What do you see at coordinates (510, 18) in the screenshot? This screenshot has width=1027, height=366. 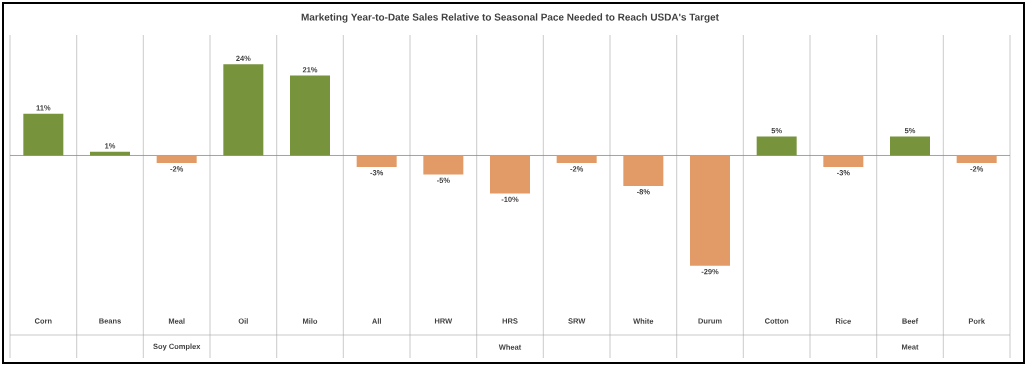 I see `chart-title: Marketing Year-to-Date Sales Relative to Seasonal Pace Needed to Reach USDA's Target` at bounding box center [510, 18].